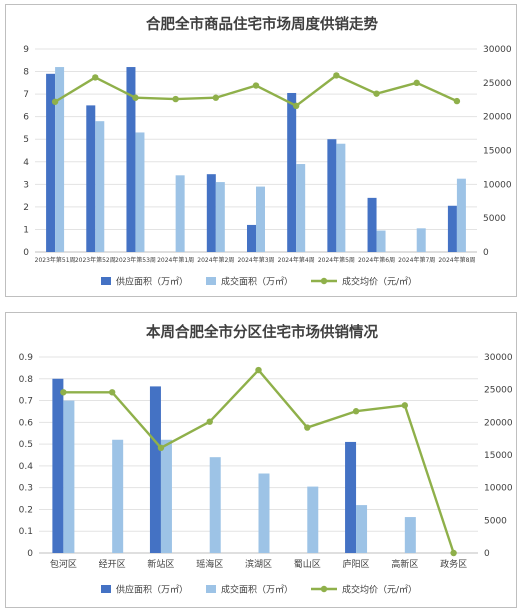 The image size is (525, 612). What do you see at coordinates (26, 489) in the screenshot?
I see `y-tick-label: 0.3` at bounding box center [26, 489].